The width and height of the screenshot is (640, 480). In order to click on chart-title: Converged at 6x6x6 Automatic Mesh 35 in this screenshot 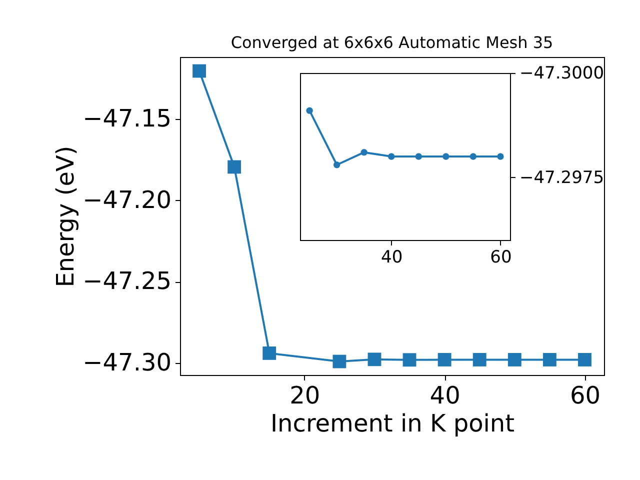, I will do `click(392, 42)`.